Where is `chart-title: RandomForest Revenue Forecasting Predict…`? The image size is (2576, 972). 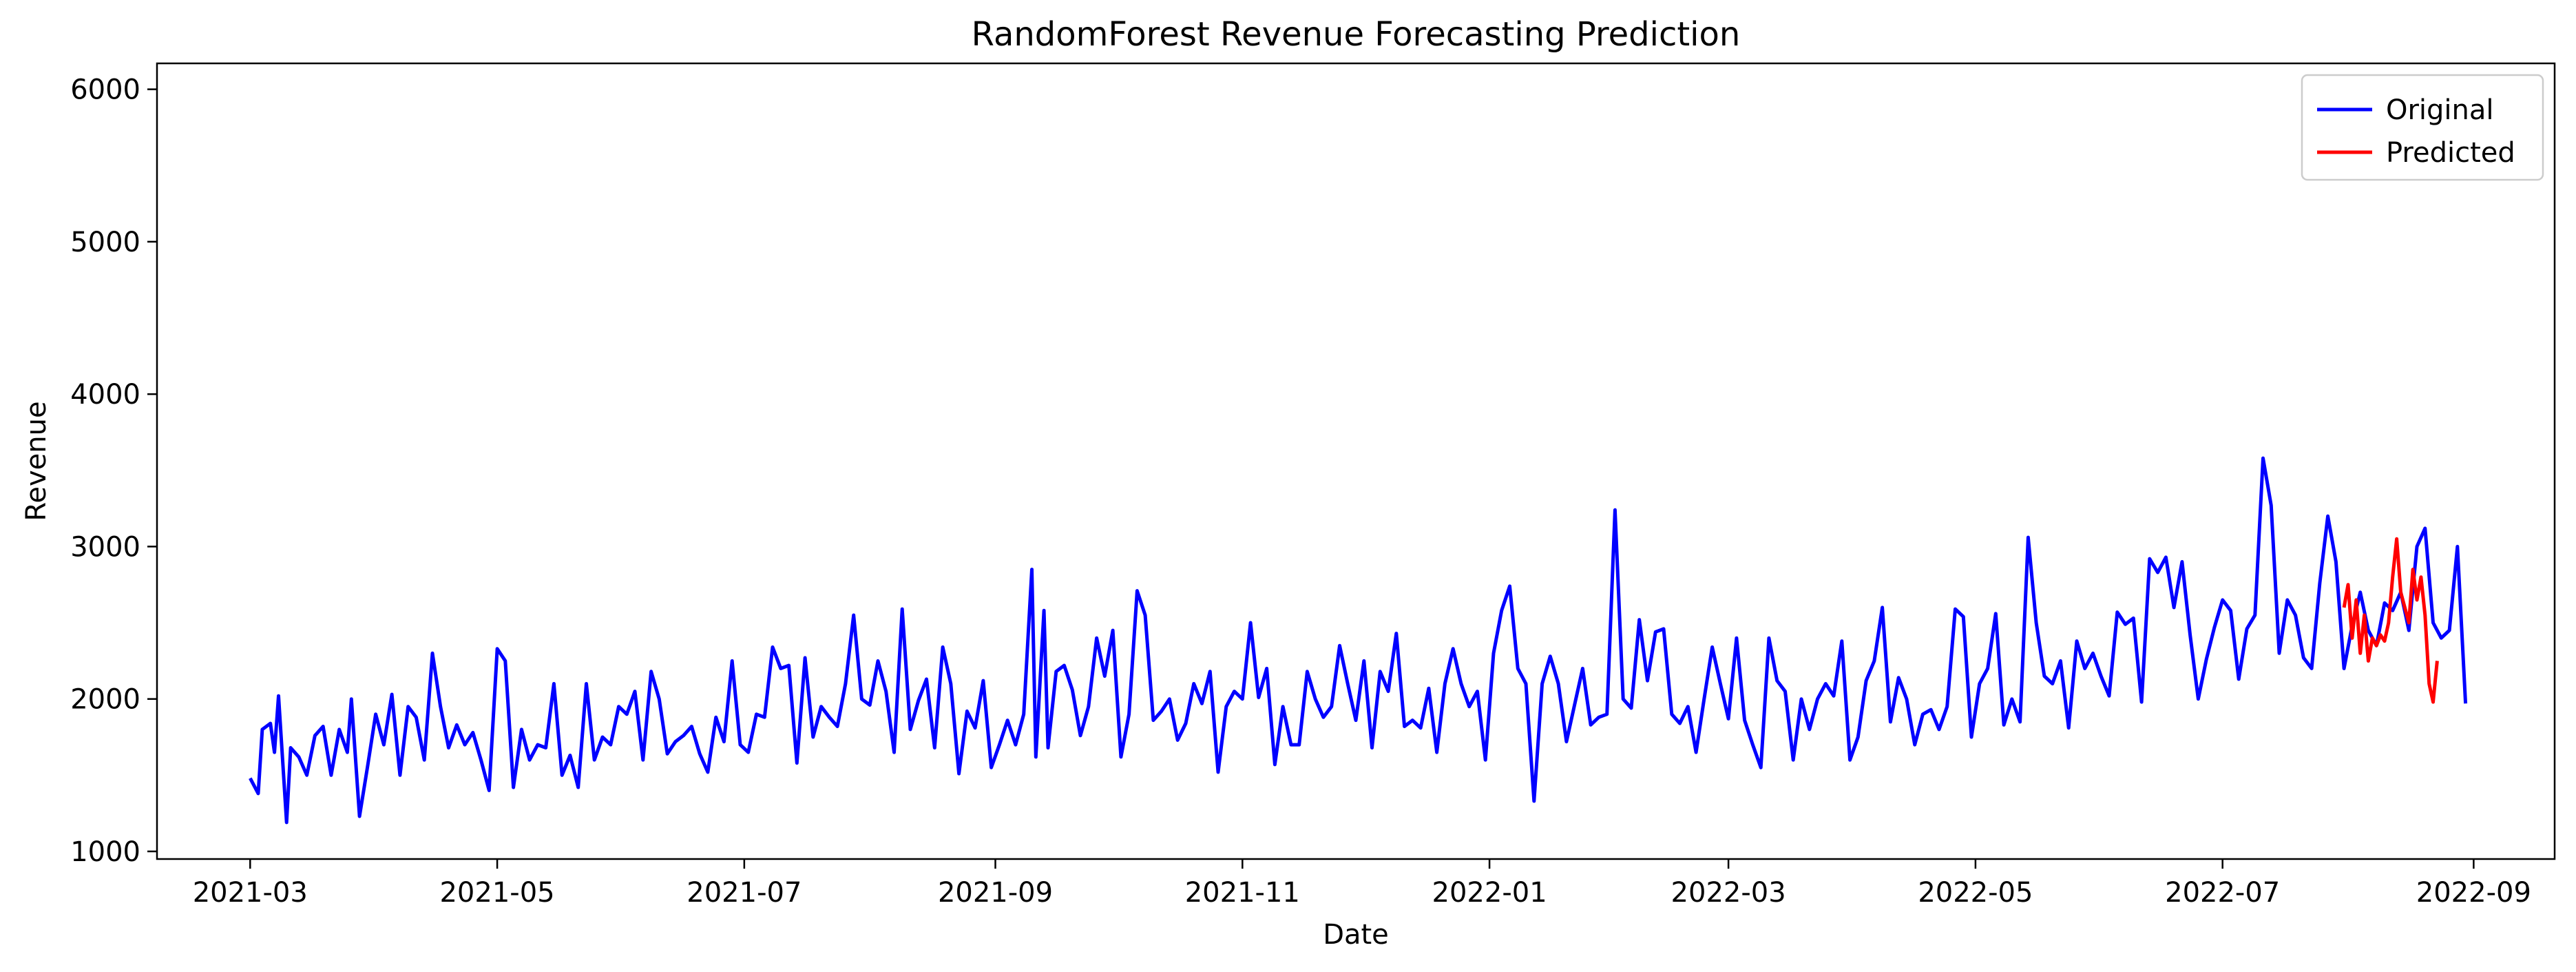 chart-title: RandomForest Revenue Forecasting Predict… is located at coordinates (1356, 34).